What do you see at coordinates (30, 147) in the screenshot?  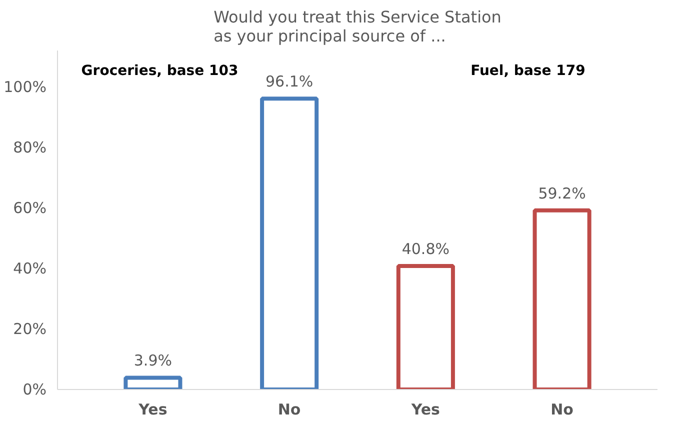 I see `y-tick-label: 80%` at bounding box center [30, 147].